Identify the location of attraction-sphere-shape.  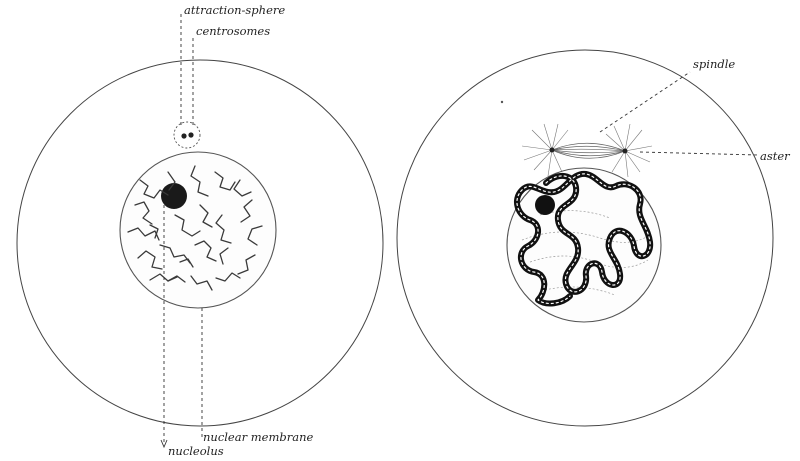
(187, 135).